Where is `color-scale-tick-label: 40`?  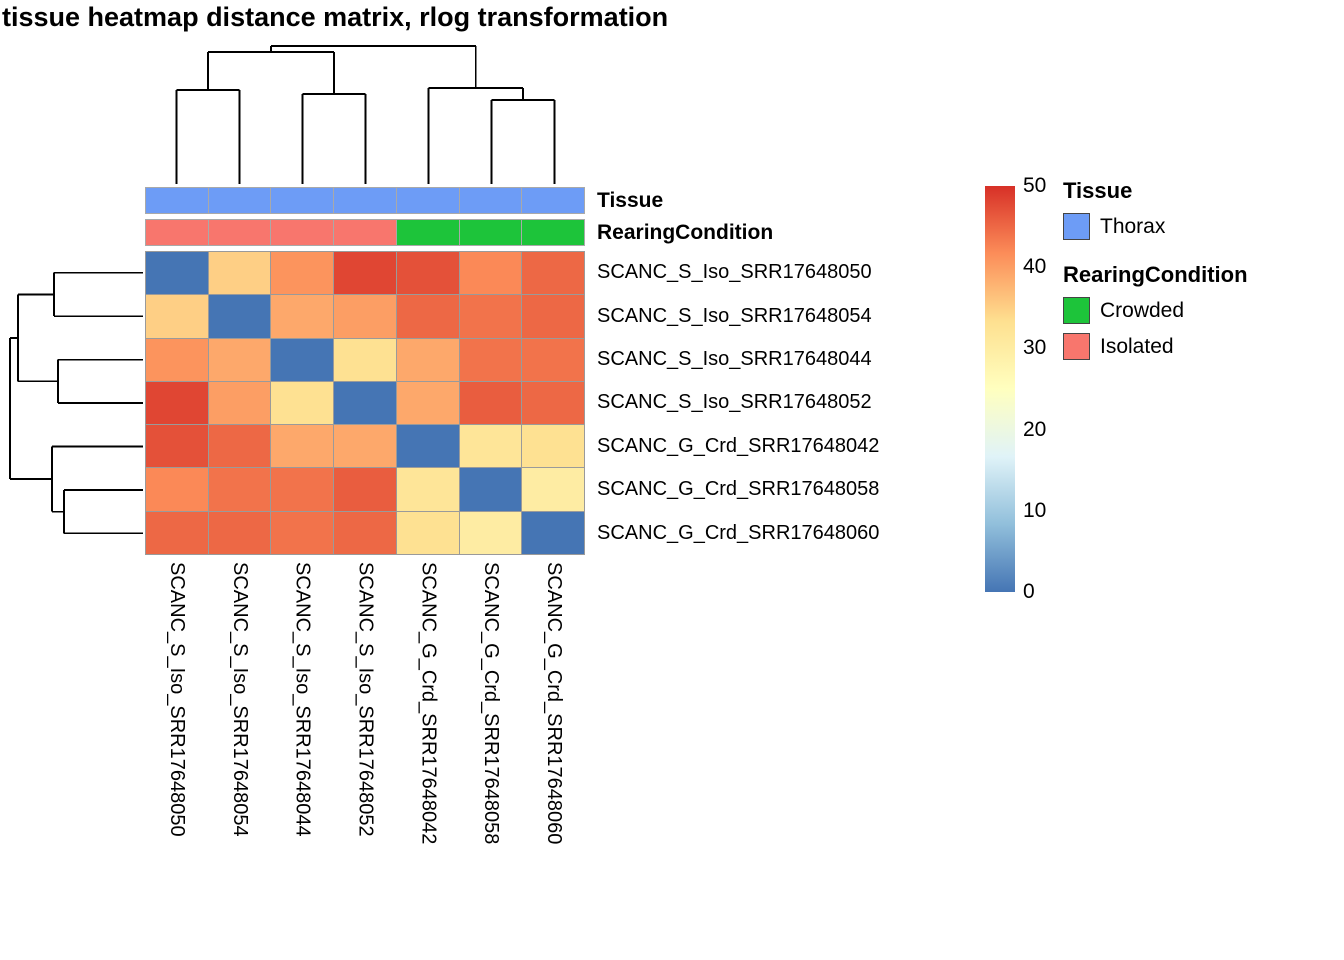
color-scale-tick-label: 40 is located at coordinates (1035, 267).